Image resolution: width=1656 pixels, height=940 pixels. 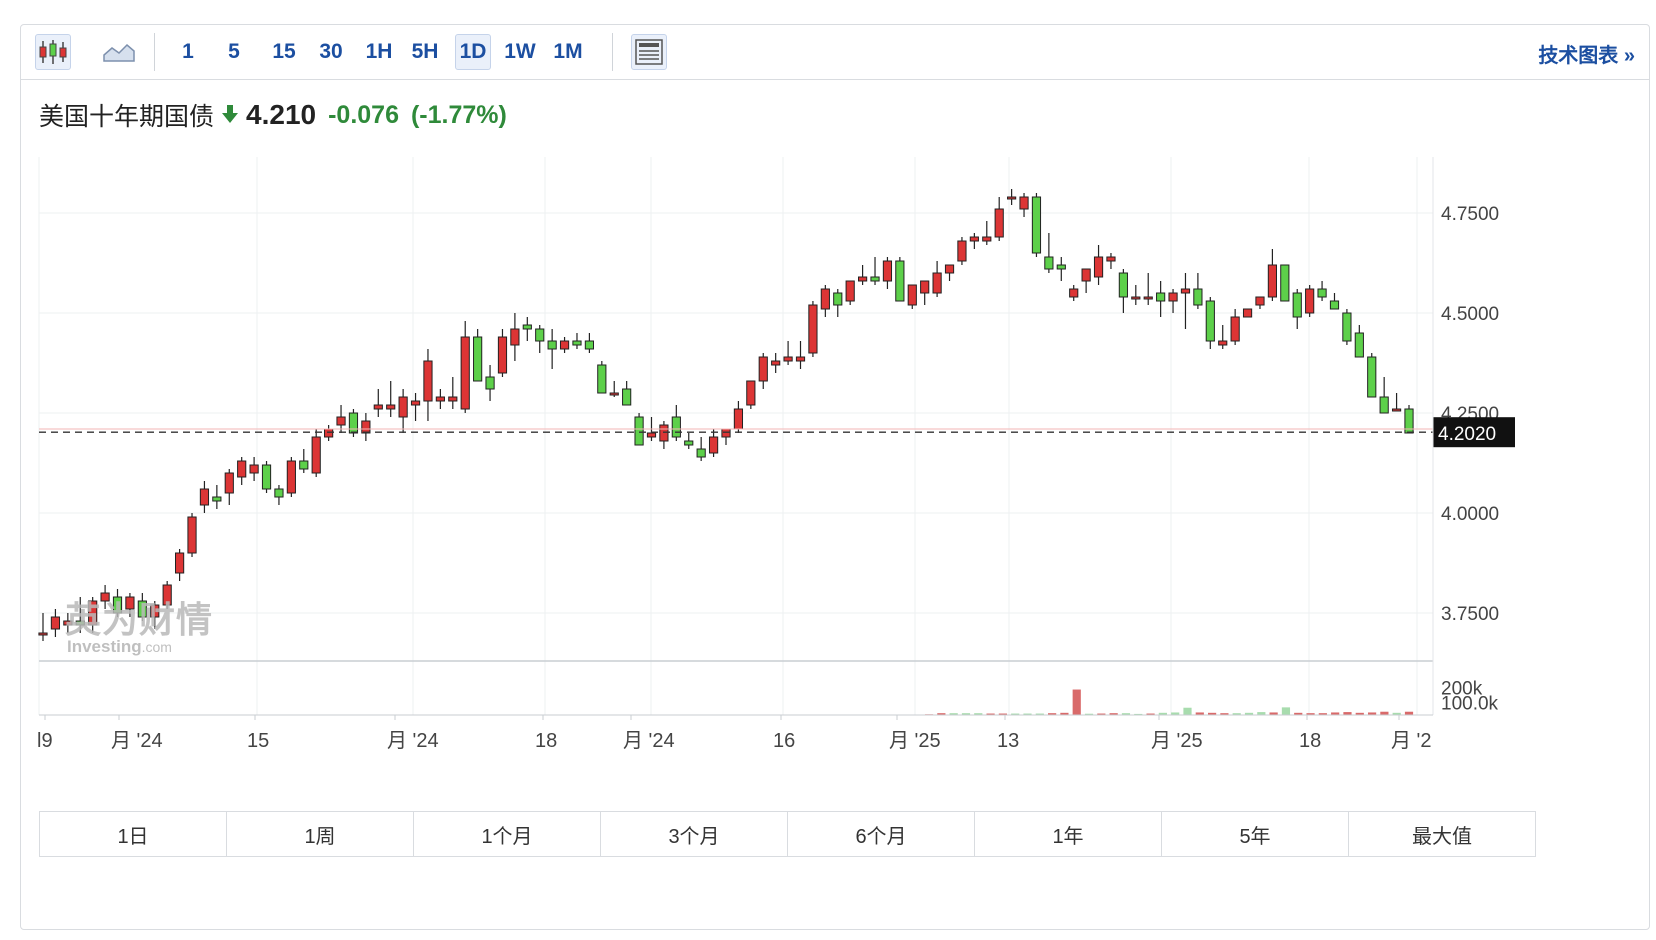 What do you see at coordinates (473, 52) in the screenshot?
I see `interval-1d: 1D` at bounding box center [473, 52].